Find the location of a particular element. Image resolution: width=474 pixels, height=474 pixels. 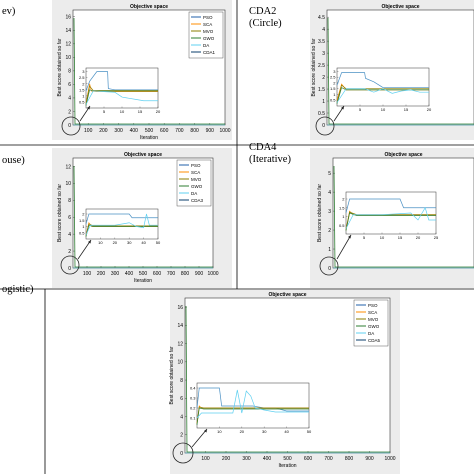

cell-cda5-zoom-arrowhead is located at coordinates (205, 431).